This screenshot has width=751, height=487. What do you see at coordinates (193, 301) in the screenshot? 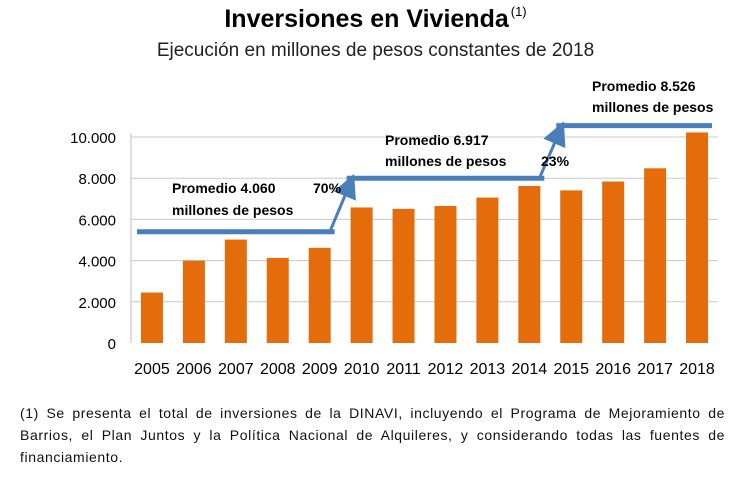
I see `bar-2006` at bounding box center [193, 301].